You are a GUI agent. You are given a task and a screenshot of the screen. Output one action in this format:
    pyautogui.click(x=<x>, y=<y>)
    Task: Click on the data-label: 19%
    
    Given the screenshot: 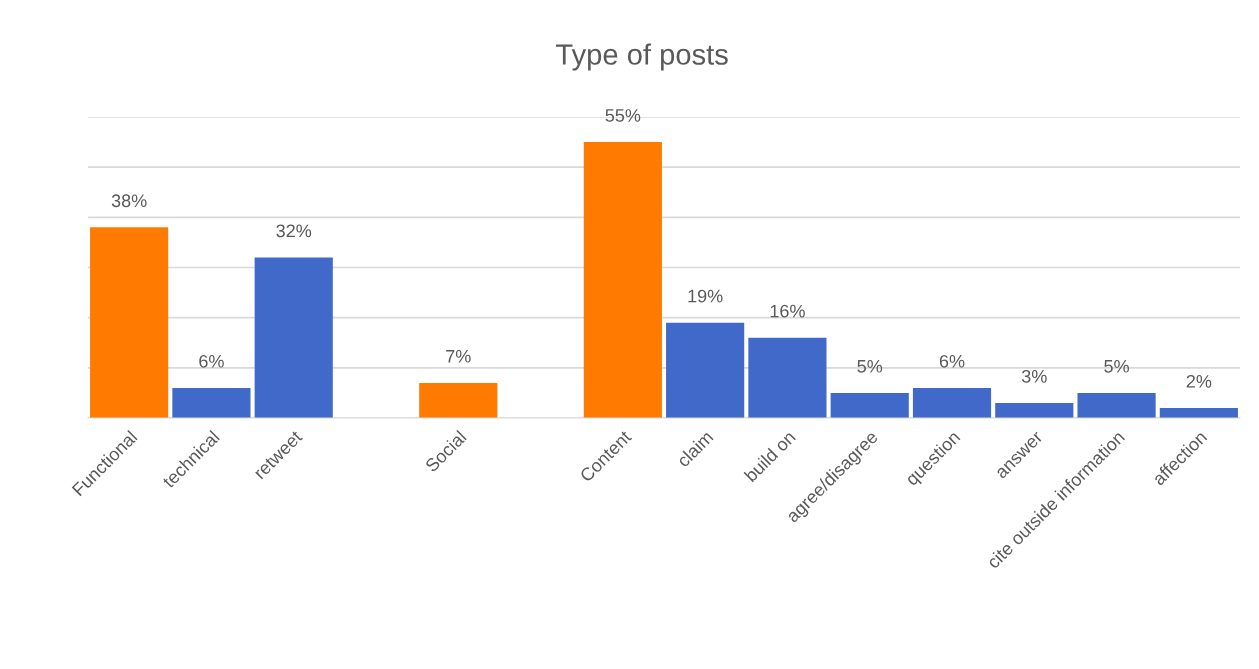 What is the action you would take?
    pyautogui.click(x=705, y=296)
    